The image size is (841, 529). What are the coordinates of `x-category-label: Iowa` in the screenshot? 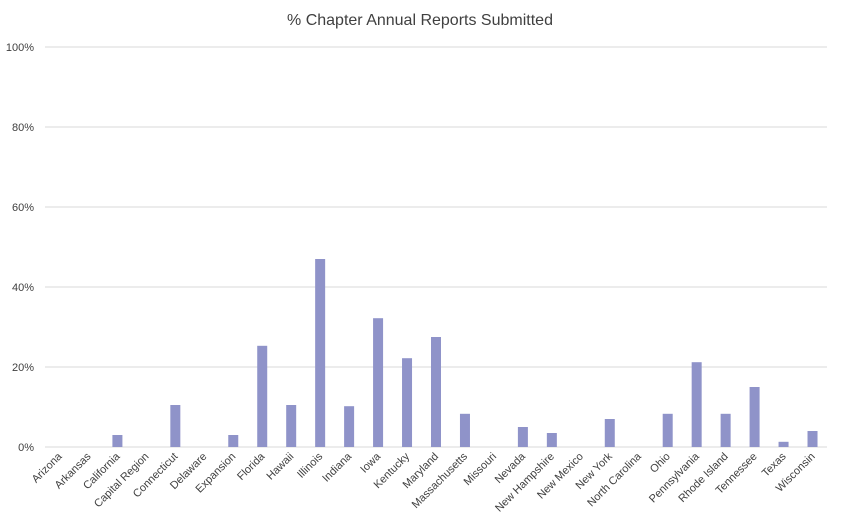 It's located at (371, 463).